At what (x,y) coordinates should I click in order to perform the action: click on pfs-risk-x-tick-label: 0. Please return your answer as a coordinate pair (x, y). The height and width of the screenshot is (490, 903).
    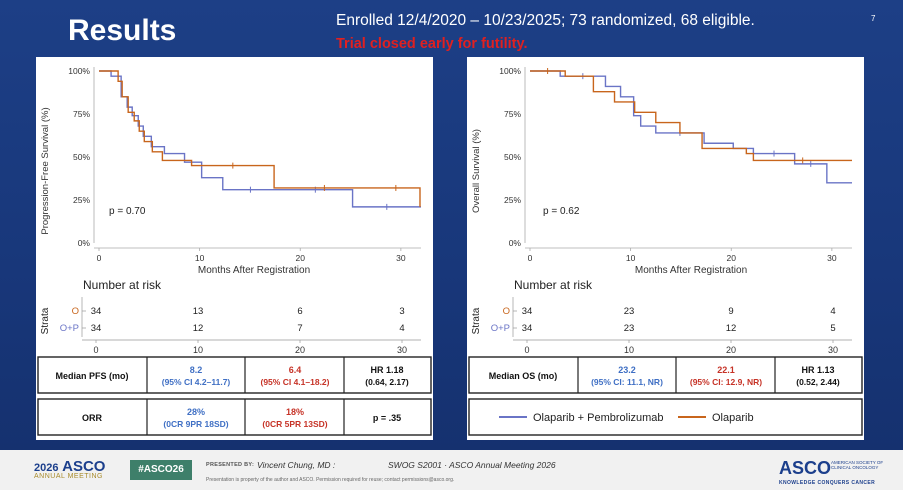
    Looking at the image, I should click on (95, 350).